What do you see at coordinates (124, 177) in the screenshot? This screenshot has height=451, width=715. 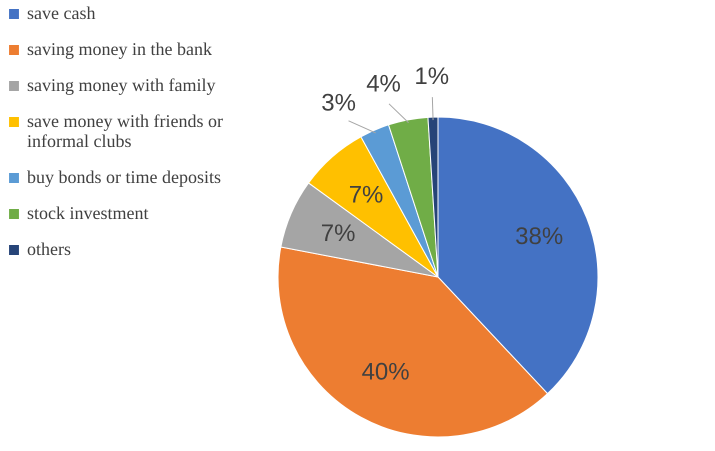 I see `legend-label: buy bonds or time deposits` at bounding box center [124, 177].